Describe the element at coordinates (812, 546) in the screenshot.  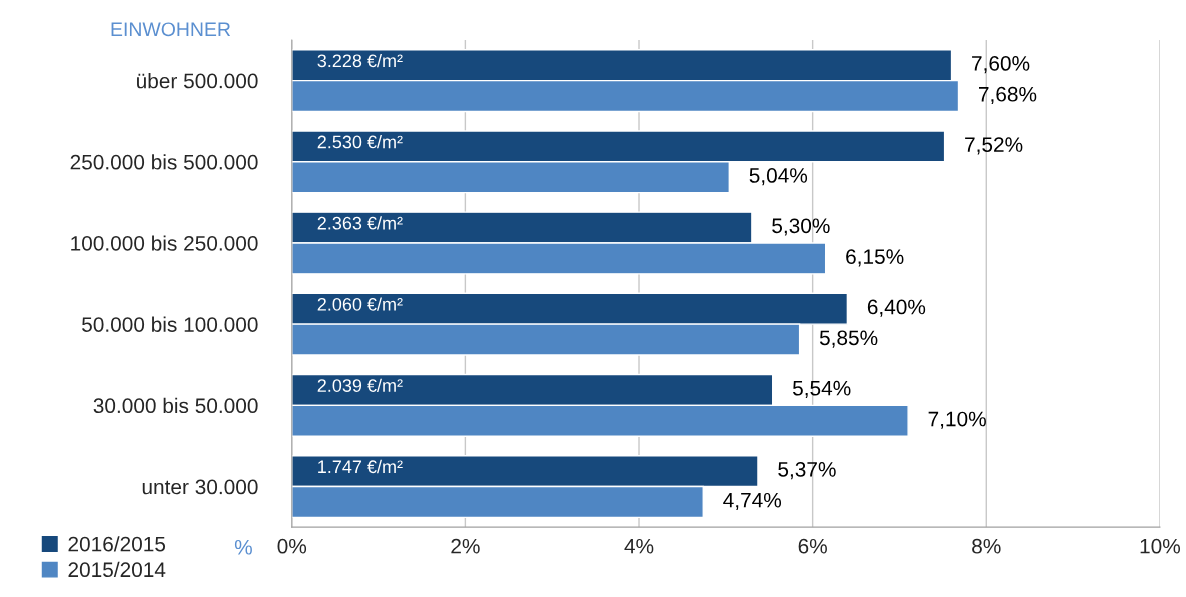
I see `x-tick-label: 6%` at that location.